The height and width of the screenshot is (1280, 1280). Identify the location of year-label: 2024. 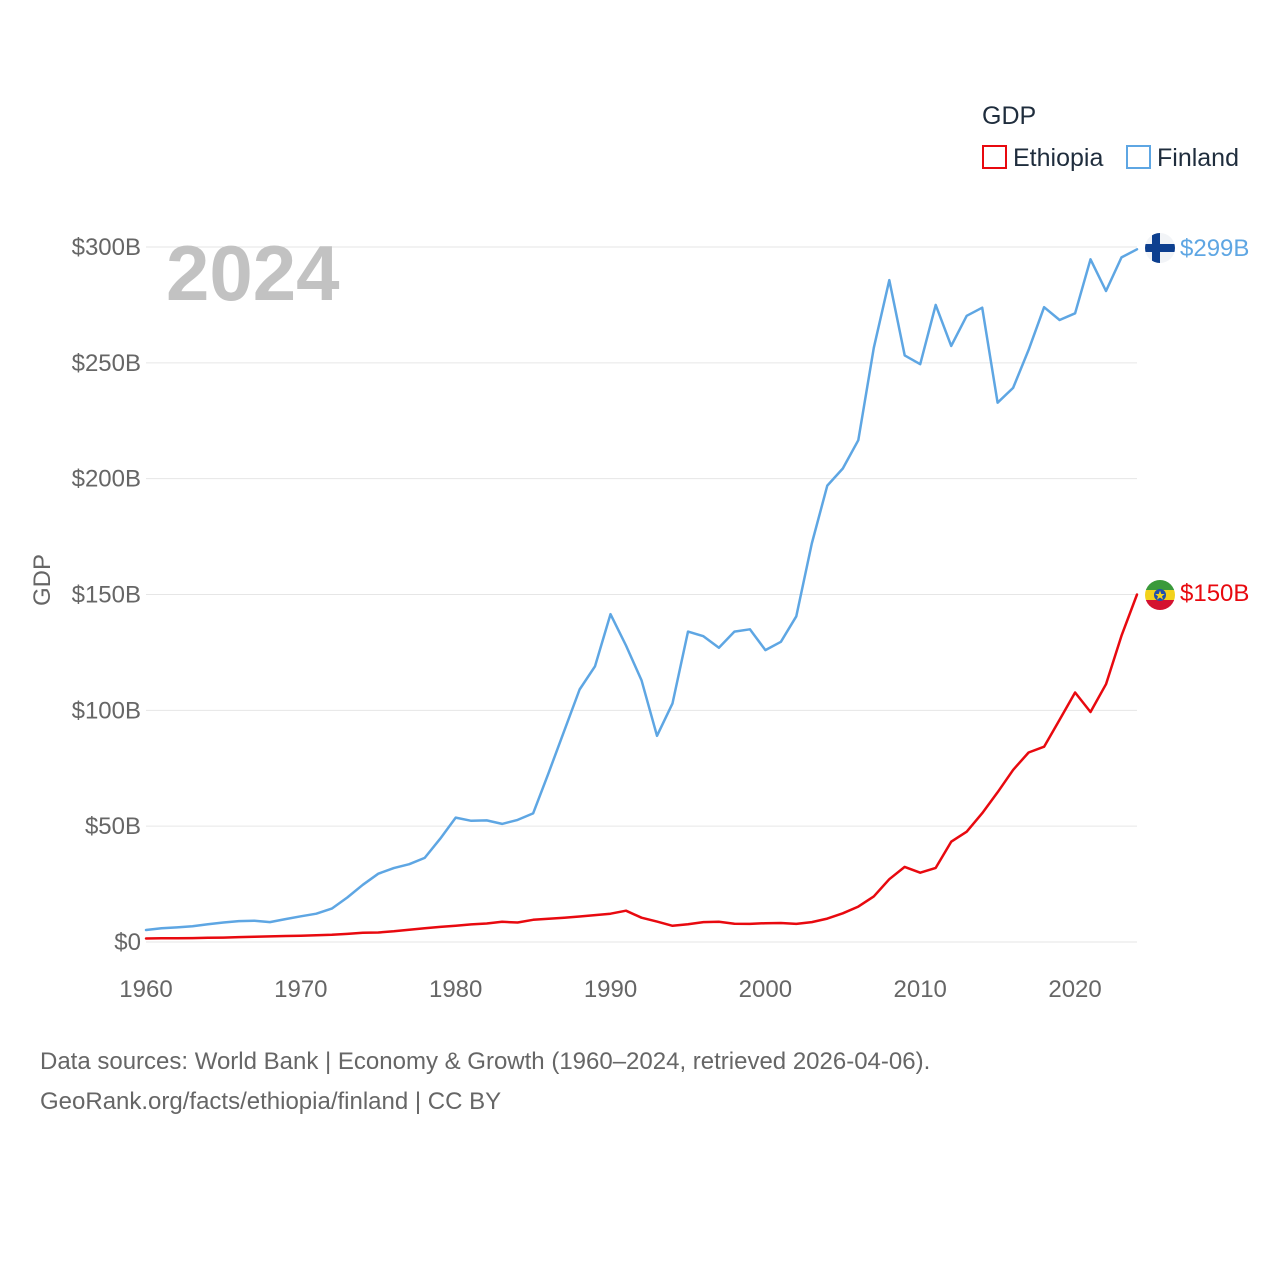
(253, 273).